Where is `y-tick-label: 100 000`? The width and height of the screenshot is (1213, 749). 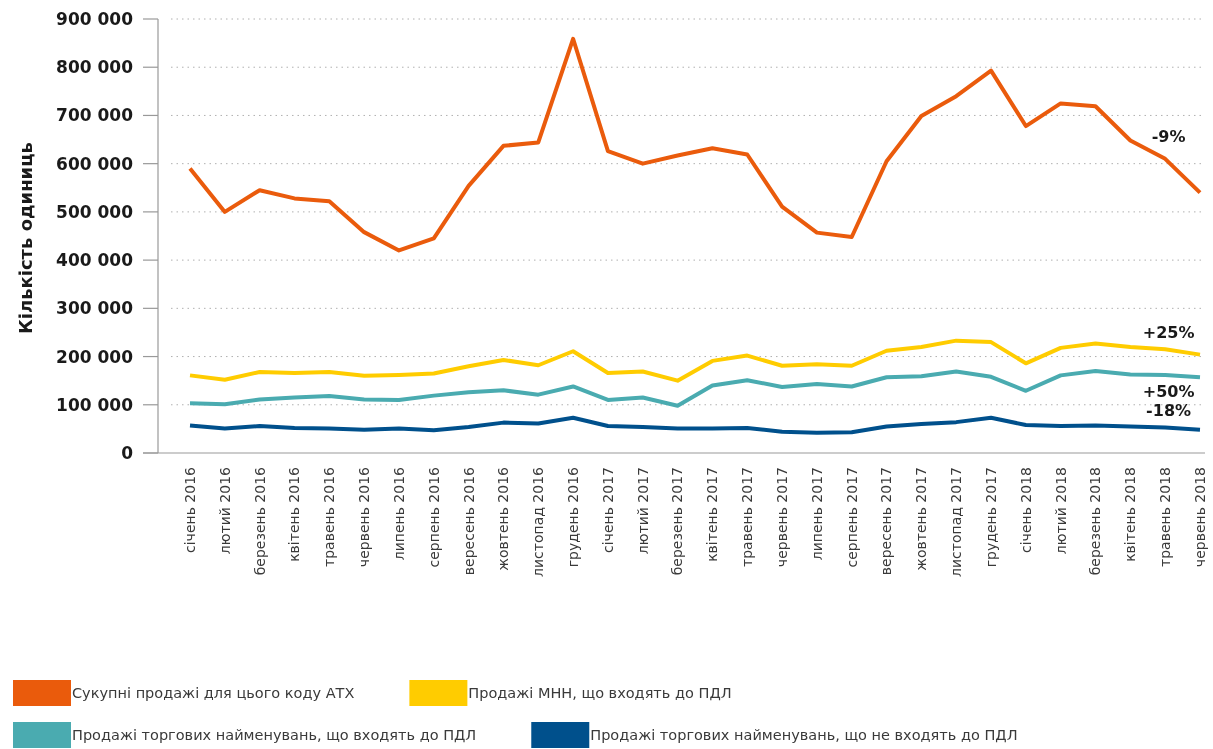
y-tick-label: 100 000 is located at coordinates (95, 404).